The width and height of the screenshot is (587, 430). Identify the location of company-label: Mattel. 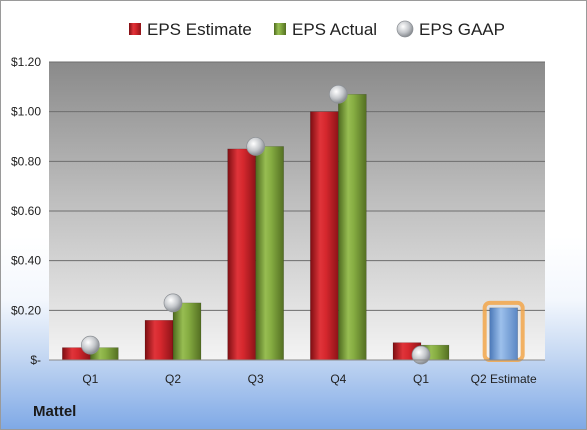
(55, 411).